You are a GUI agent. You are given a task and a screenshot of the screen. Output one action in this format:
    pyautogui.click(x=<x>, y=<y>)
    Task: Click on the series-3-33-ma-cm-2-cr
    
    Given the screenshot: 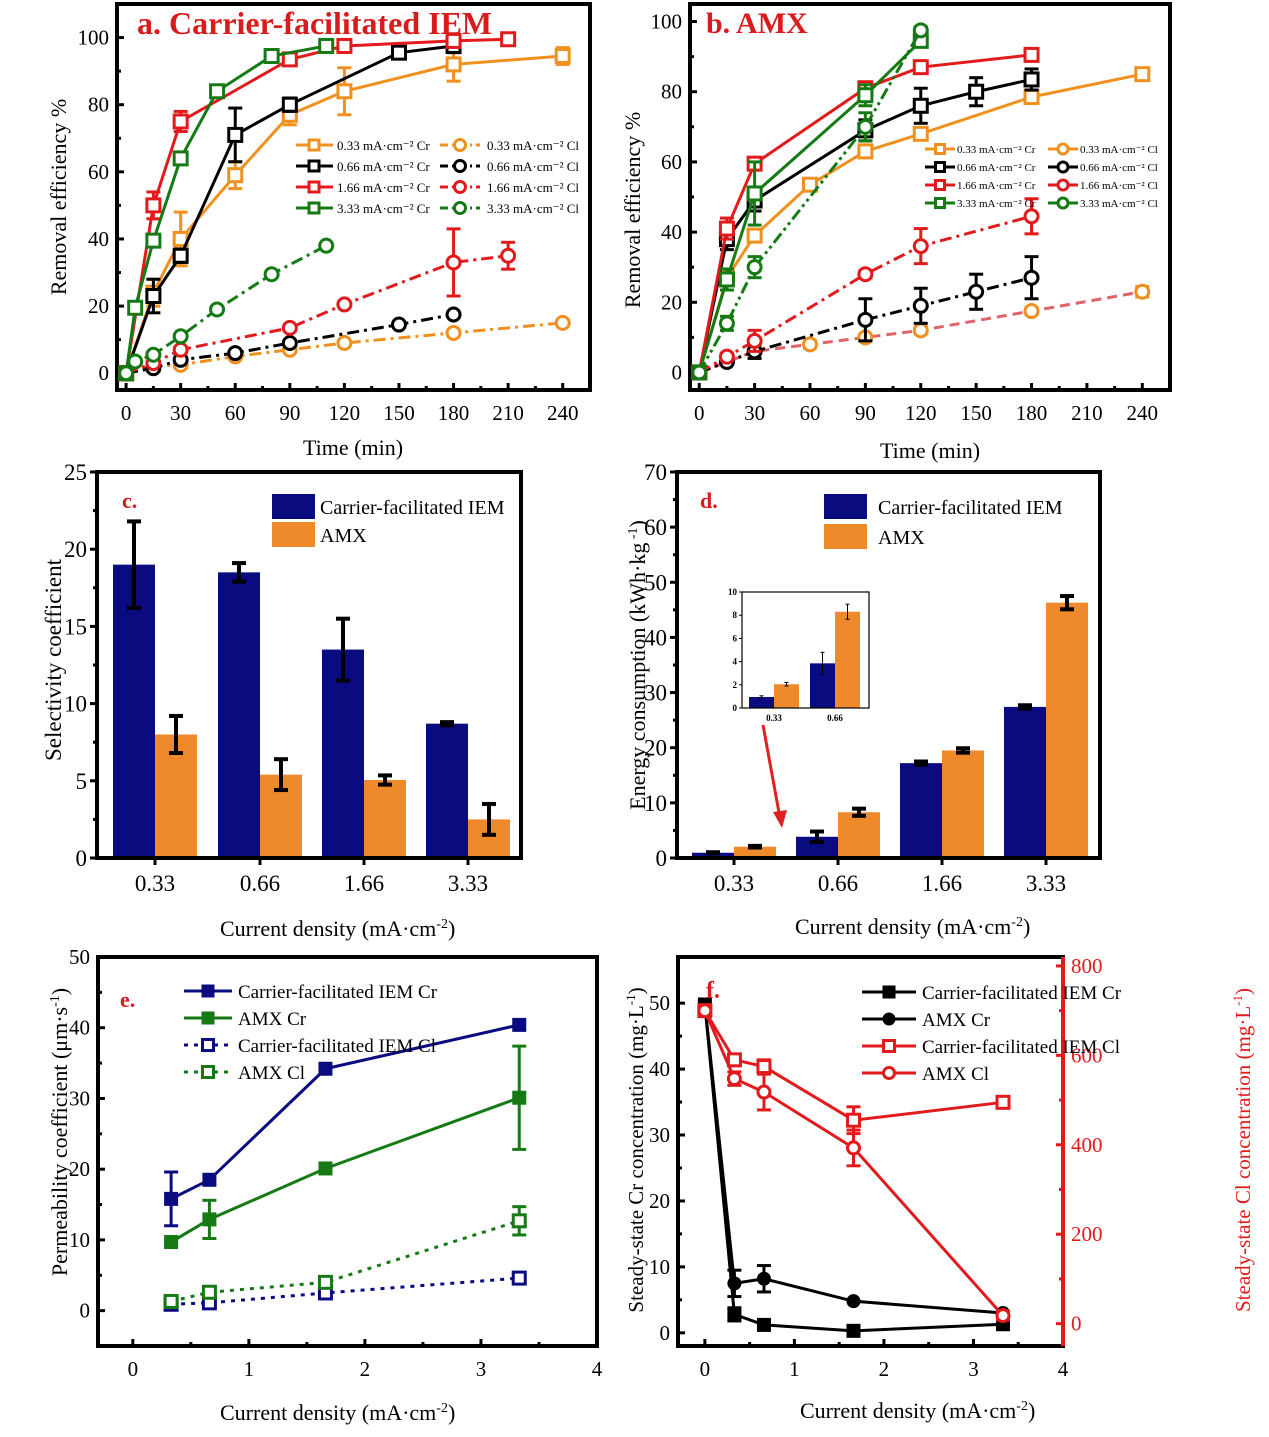 What is the action you would take?
    pyautogui.click(x=226, y=209)
    